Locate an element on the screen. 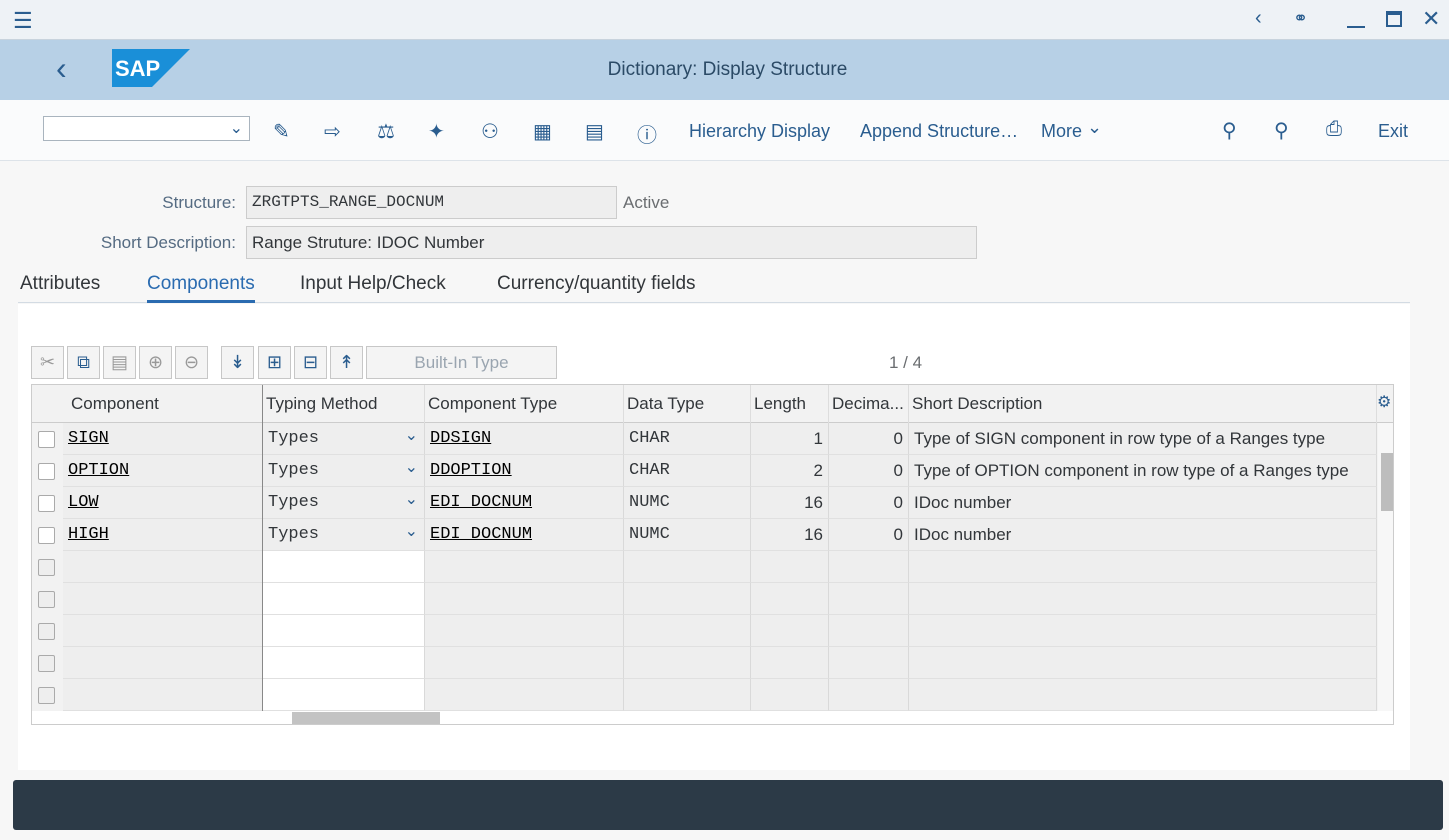 The width and height of the screenshot is (1449, 840). lock: ⚭ is located at coordinates (1300, 18).